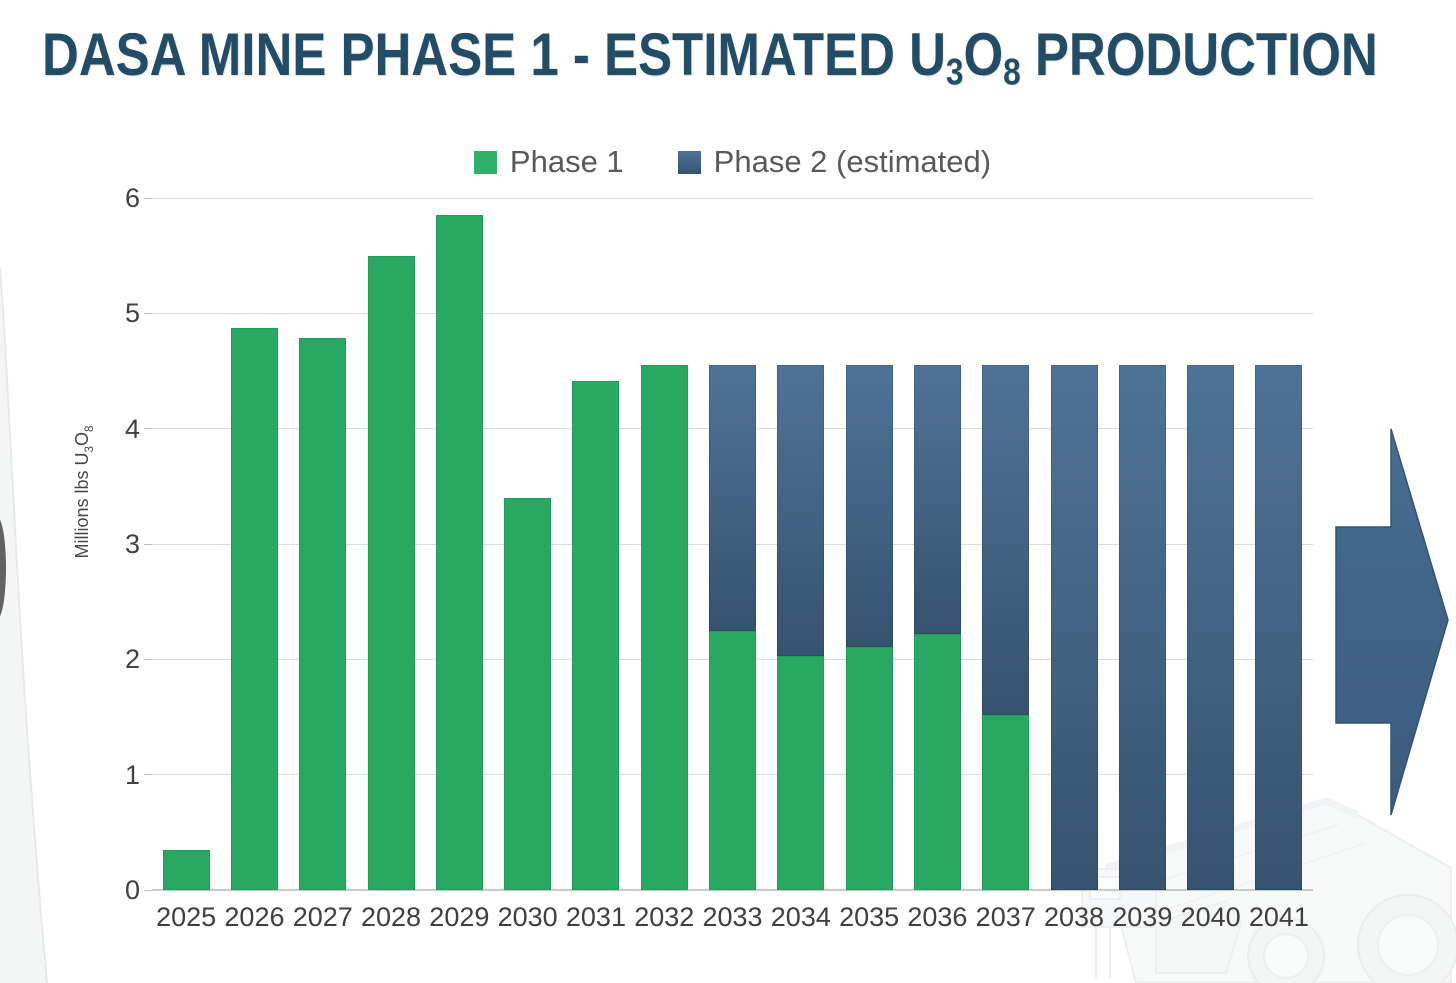 The width and height of the screenshot is (1456, 983). I want to click on y-tick-label-3: 3, so click(132, 544).